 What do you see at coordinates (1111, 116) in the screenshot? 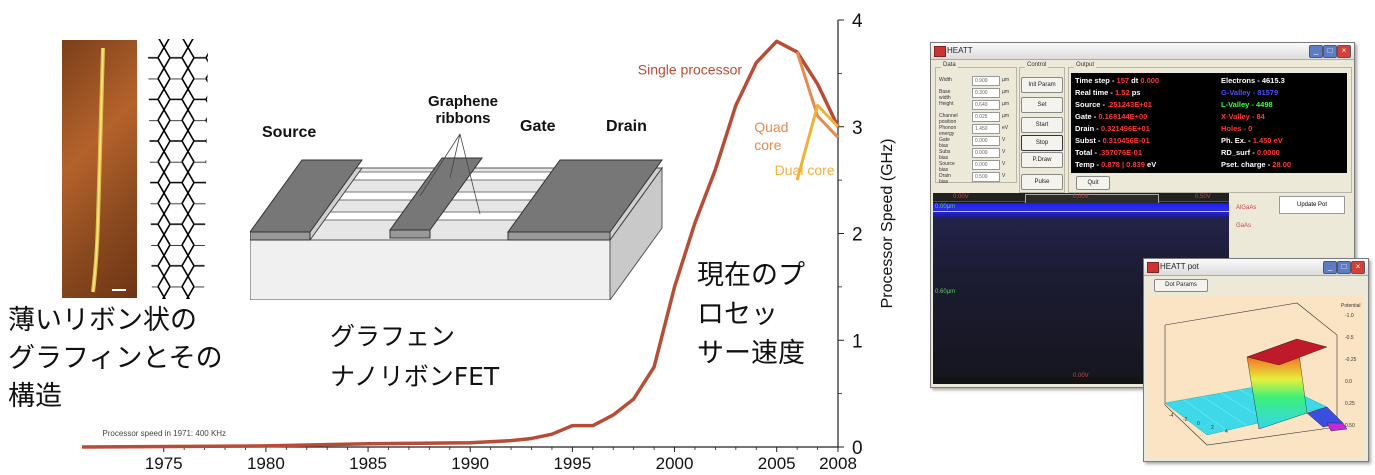
I see `output-line: Gate - 0.168144E+00` at bounding box center [1111, 116].